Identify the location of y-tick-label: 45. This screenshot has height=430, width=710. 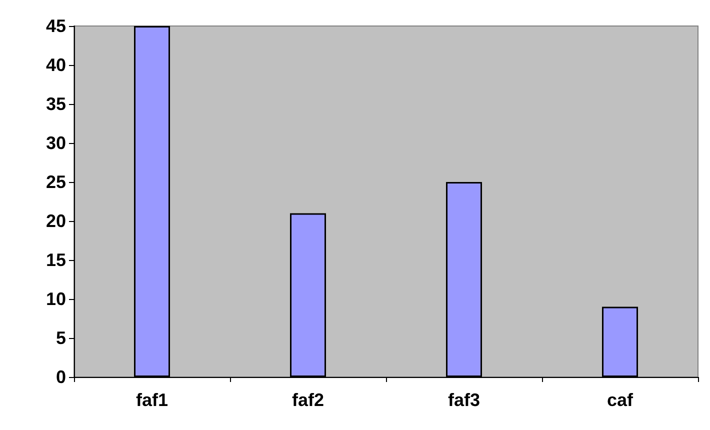
(56, 26).